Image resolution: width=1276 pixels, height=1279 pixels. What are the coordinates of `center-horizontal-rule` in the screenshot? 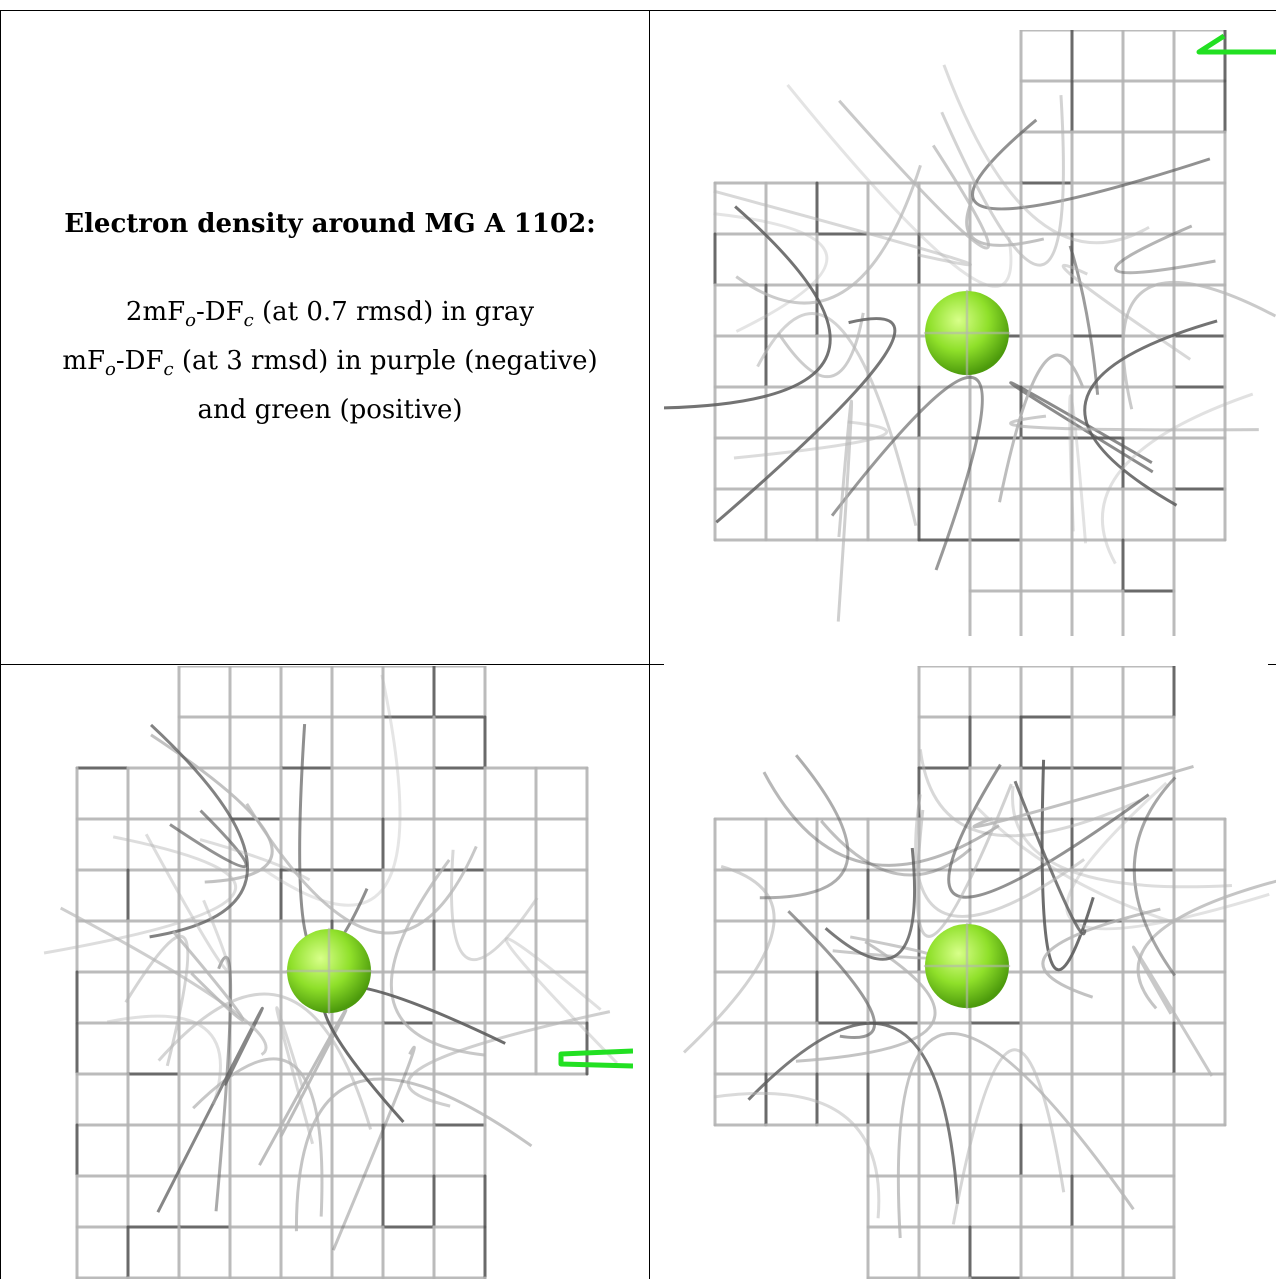 It's located at (332, 664).